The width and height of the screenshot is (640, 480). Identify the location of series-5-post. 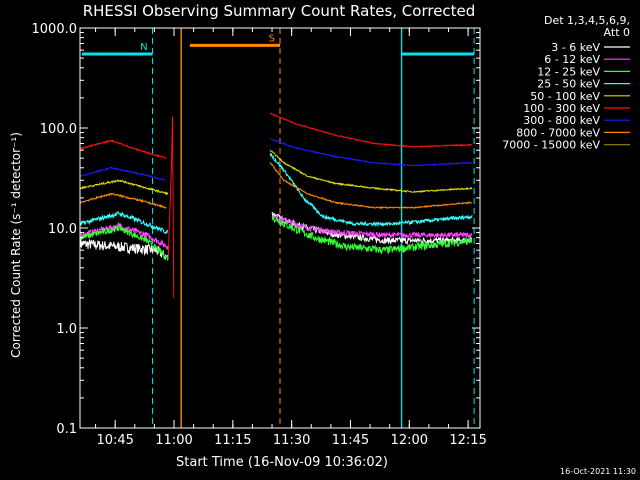
(371, 130).